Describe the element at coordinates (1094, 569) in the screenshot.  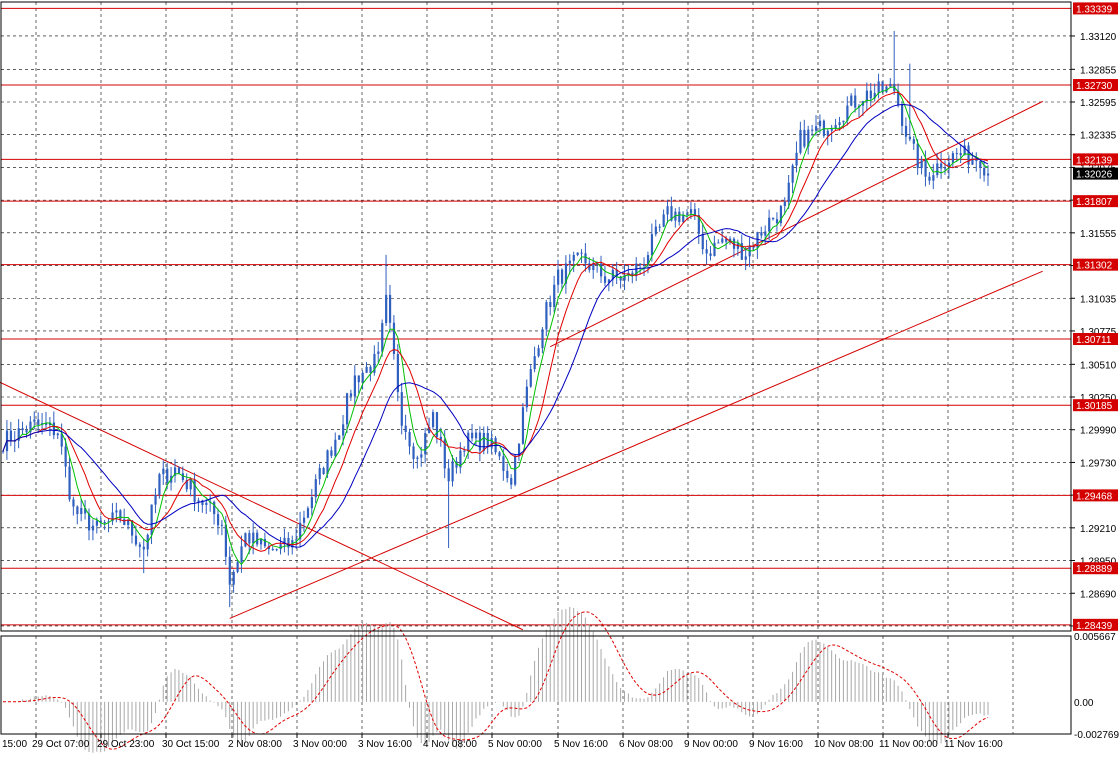
I see `level-label-8: 1.28889` at that location.